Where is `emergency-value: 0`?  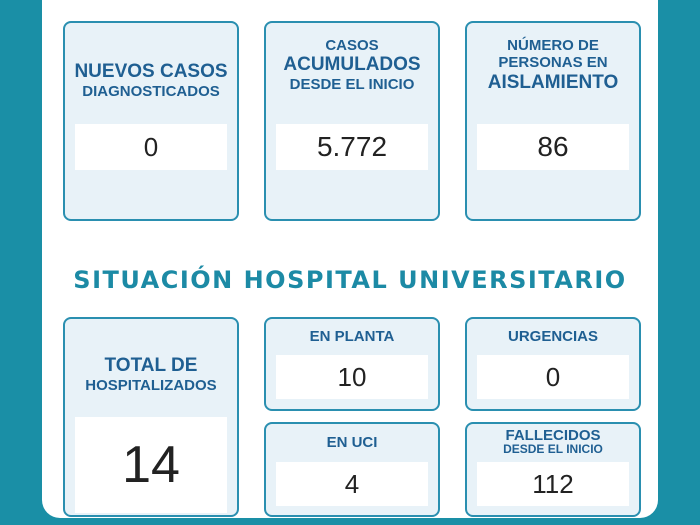 emergency-value: 0 is located at coordinates (553, 377).